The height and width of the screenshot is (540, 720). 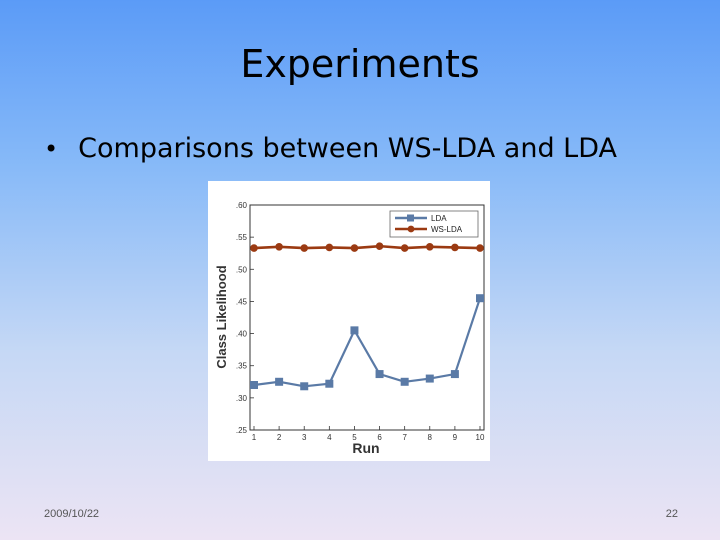 What do you see at coordinates (455, 437) in the screenshot?
I see `x-tick-label: 9` at bounding box center [455, 437].